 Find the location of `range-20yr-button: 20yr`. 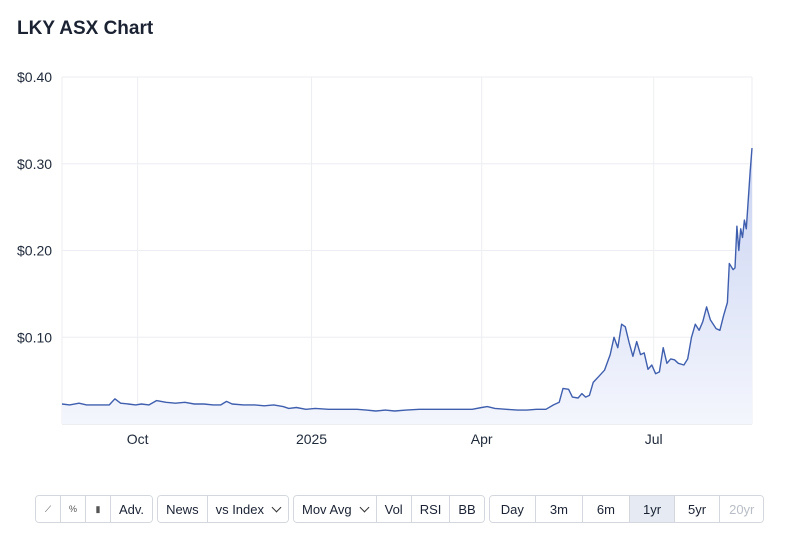

range-20yr-button: 20yr is located at coordinates (741, 509).